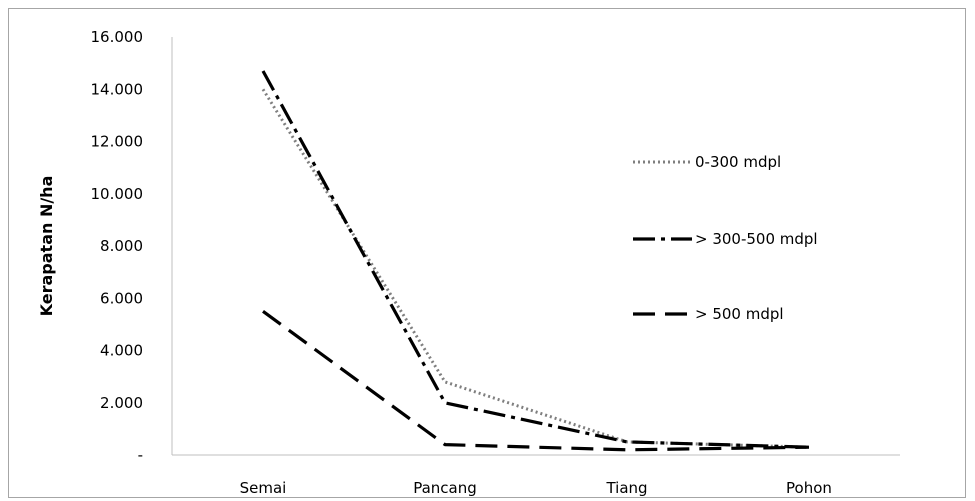 This screenshot has width=975, height=501. What do you see at coordinates (756, 239) in the screenshot?
I see `legend-label: > 300-500 mdpl` at bounding box center [756, 239].